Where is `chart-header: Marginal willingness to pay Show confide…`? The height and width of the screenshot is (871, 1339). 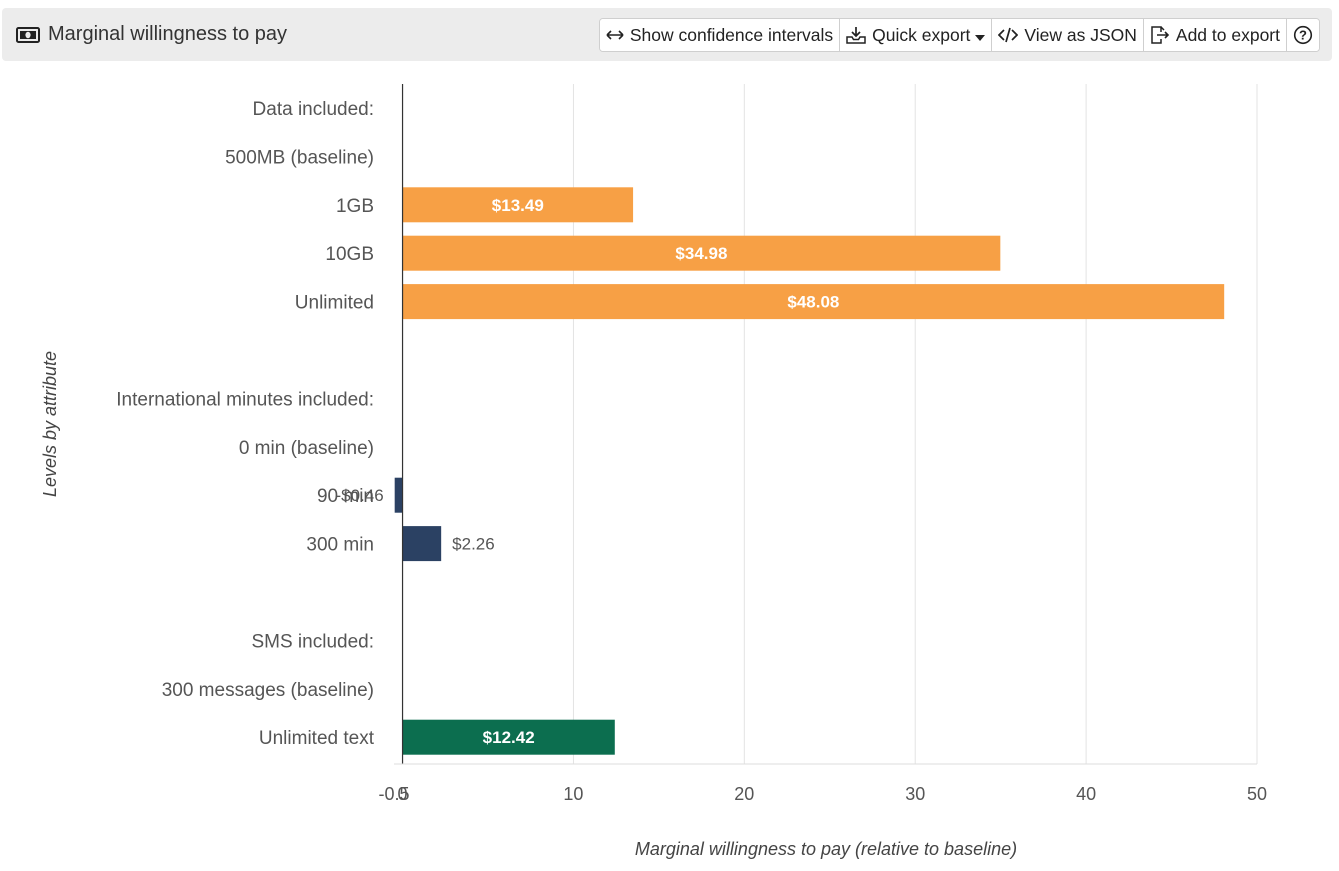 chart-header: Marginal willingness to pay Show confide… is located at coordinates (667, 34).